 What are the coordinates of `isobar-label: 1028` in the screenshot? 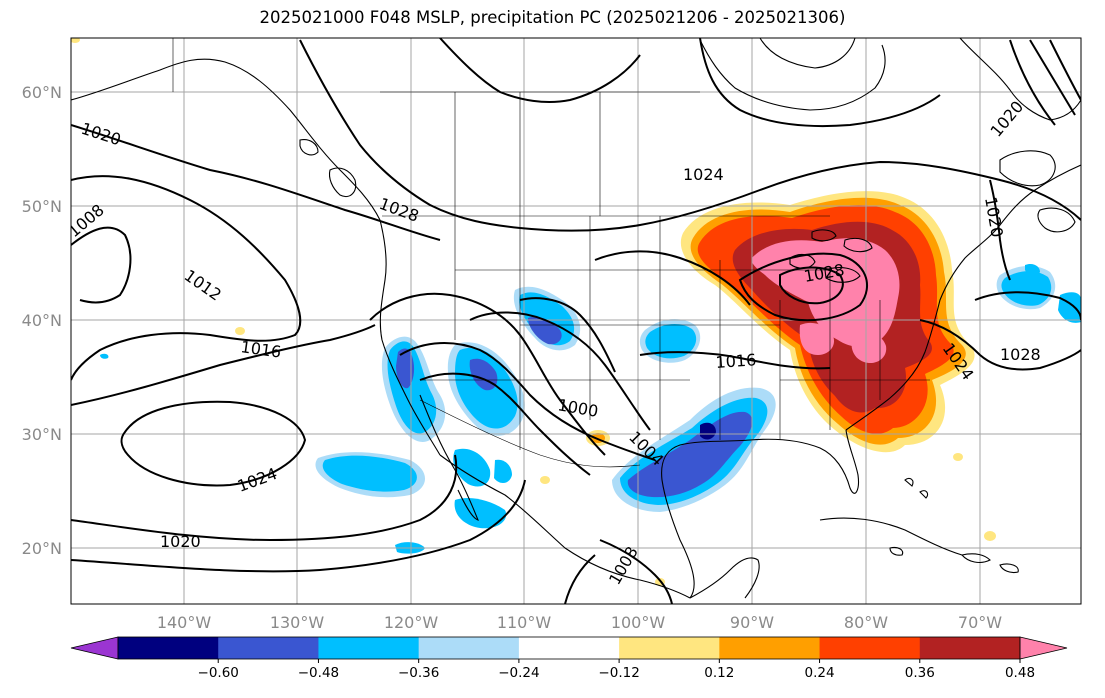 It's located at (1020, 354).